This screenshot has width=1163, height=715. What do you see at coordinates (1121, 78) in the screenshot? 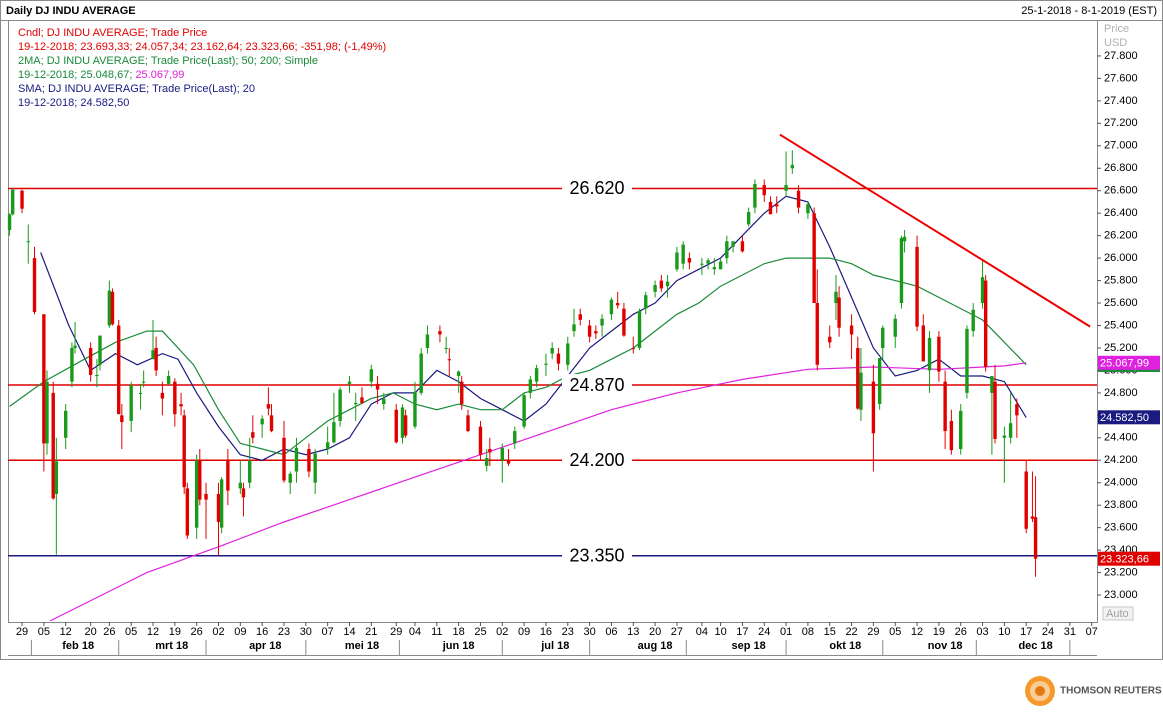
I see `y-tick-label: 27.600` at bounding box center [1121, 78].